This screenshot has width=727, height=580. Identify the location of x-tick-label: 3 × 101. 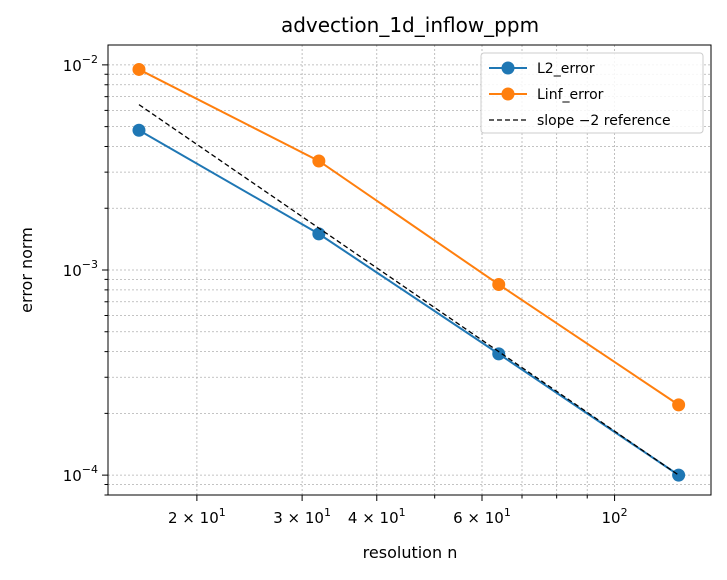
(302, 516).